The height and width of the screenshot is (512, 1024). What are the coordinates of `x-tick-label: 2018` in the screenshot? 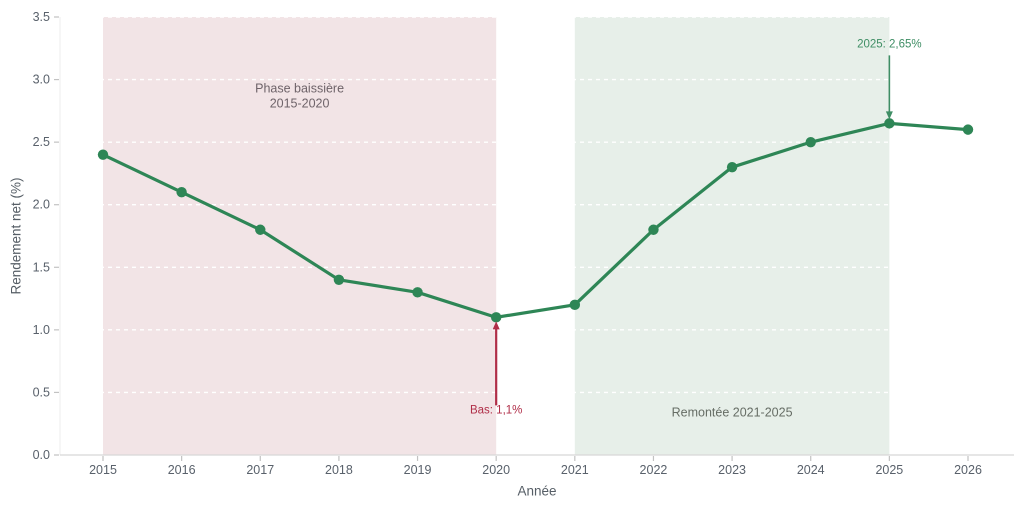 It's located at (339, 470).